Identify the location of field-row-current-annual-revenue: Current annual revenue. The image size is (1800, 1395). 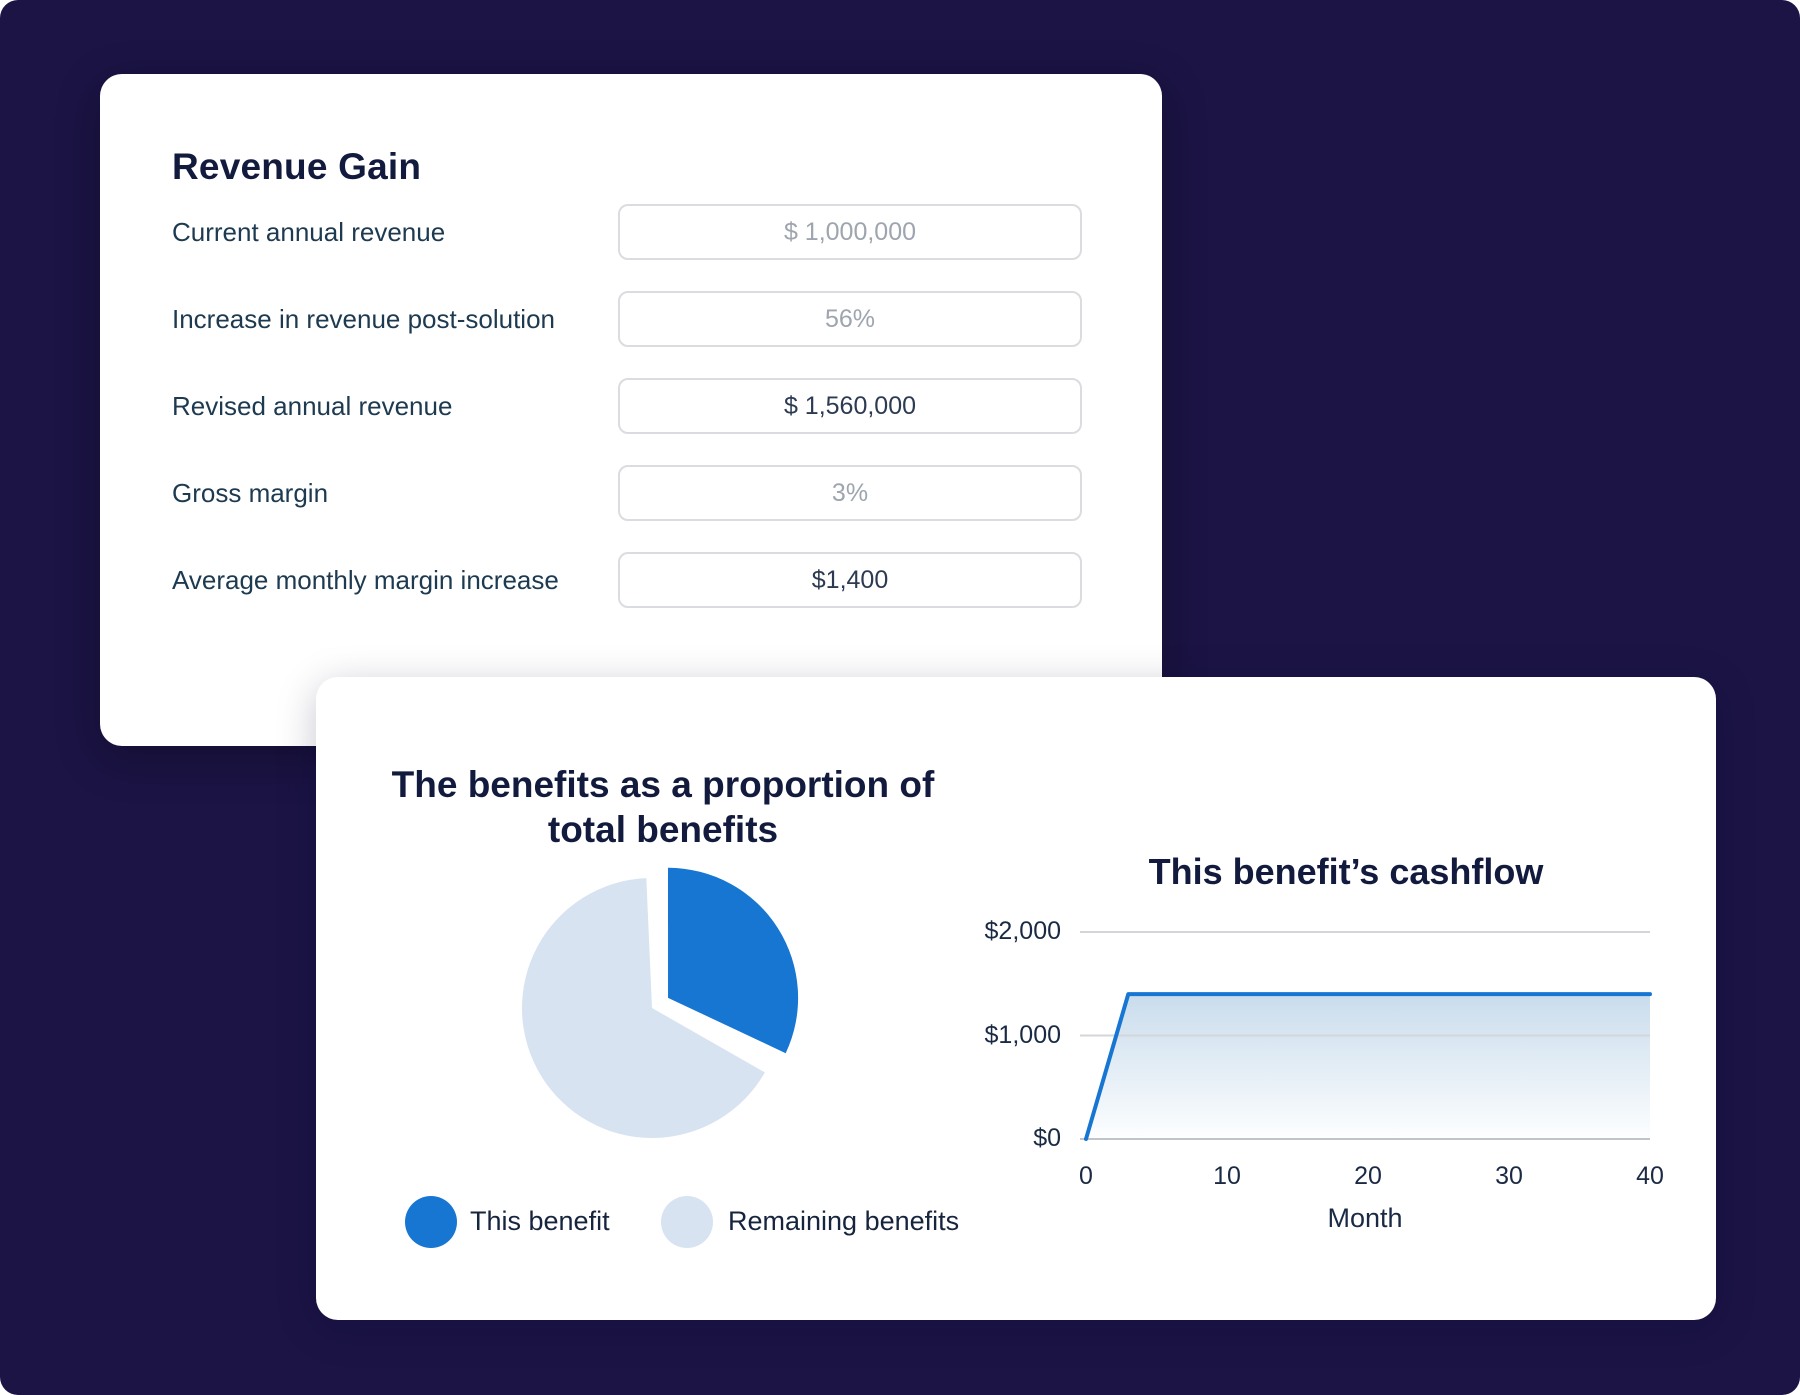
(627, 232).